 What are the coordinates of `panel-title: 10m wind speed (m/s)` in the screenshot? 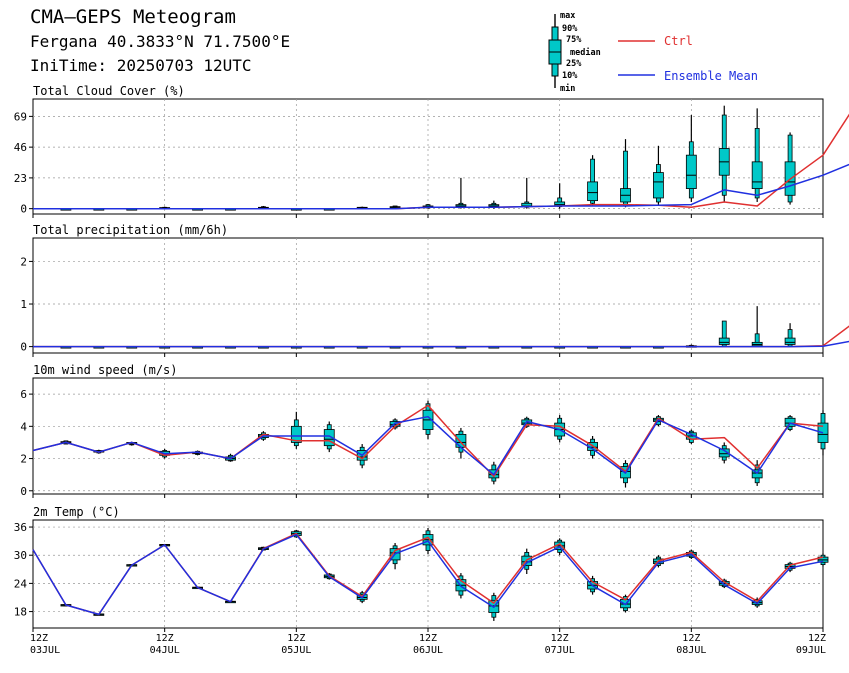 It's located at (105, 370).